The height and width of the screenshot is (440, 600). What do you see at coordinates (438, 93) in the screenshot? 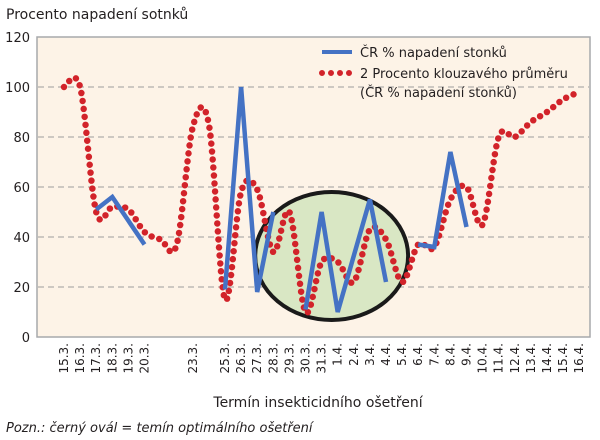
I see `legend-label-2b: (ČR % napadení stonků)` at bounding box center [438, 93].